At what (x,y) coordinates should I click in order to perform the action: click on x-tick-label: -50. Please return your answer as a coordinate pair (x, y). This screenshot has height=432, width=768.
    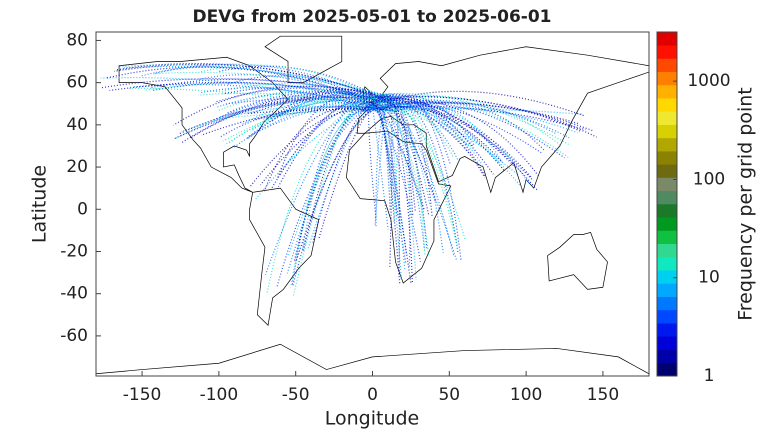
    Looking at the image, I should click on (296, 395).